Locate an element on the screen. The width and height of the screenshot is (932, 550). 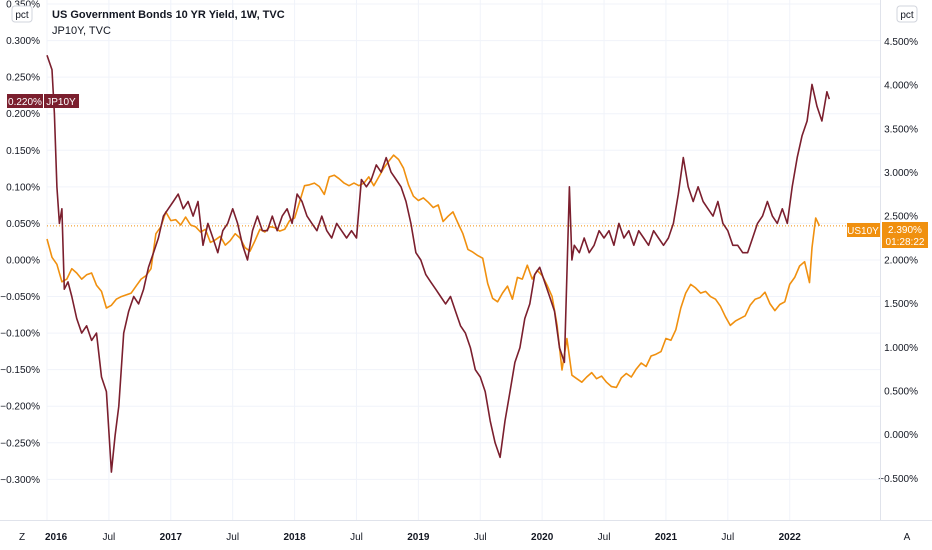
jp10y-value-tag-bg is located at coordinates (25, 101).